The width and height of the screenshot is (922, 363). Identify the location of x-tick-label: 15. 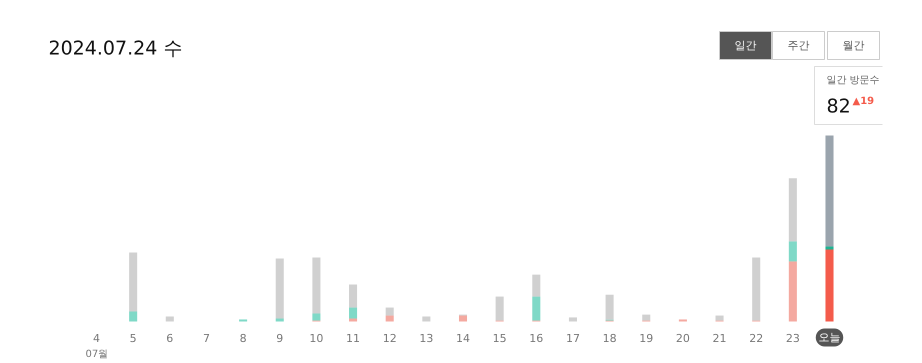
(499, 338).